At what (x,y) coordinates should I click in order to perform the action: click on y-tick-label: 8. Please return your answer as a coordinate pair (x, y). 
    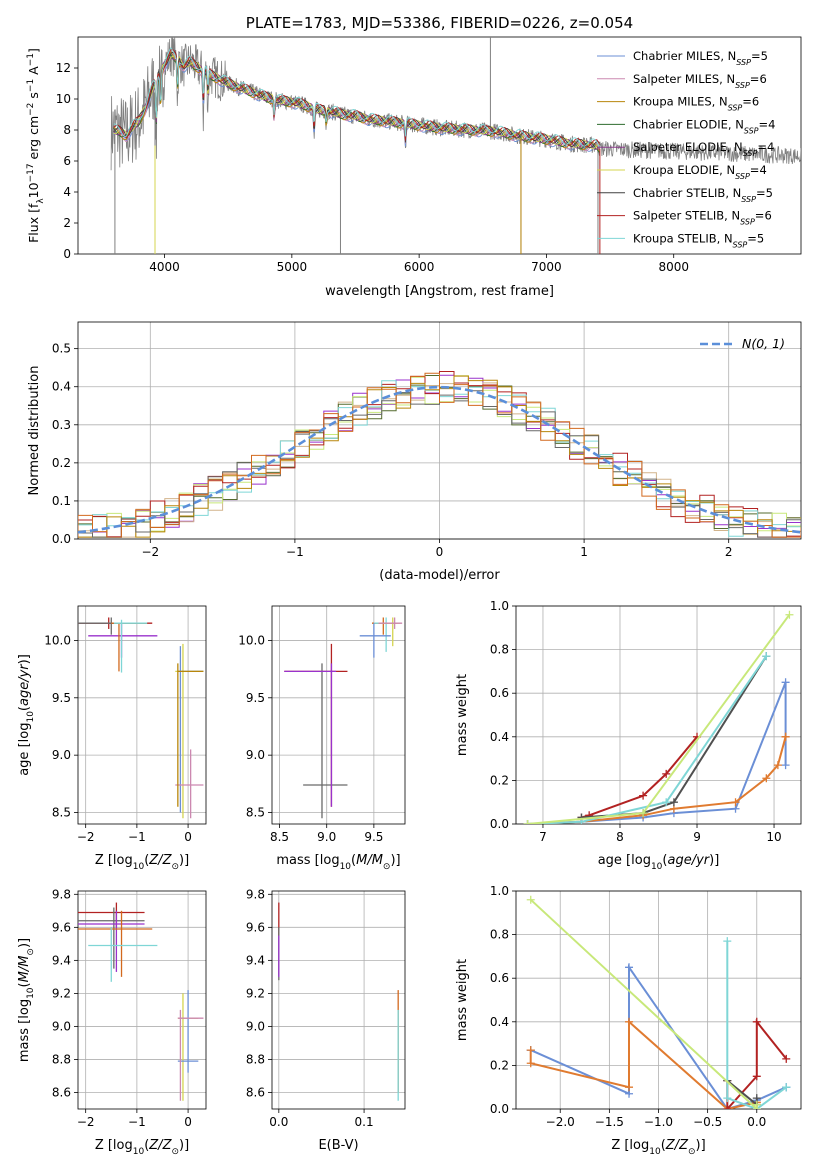
    Looking at the image, I should click on (67, 130).